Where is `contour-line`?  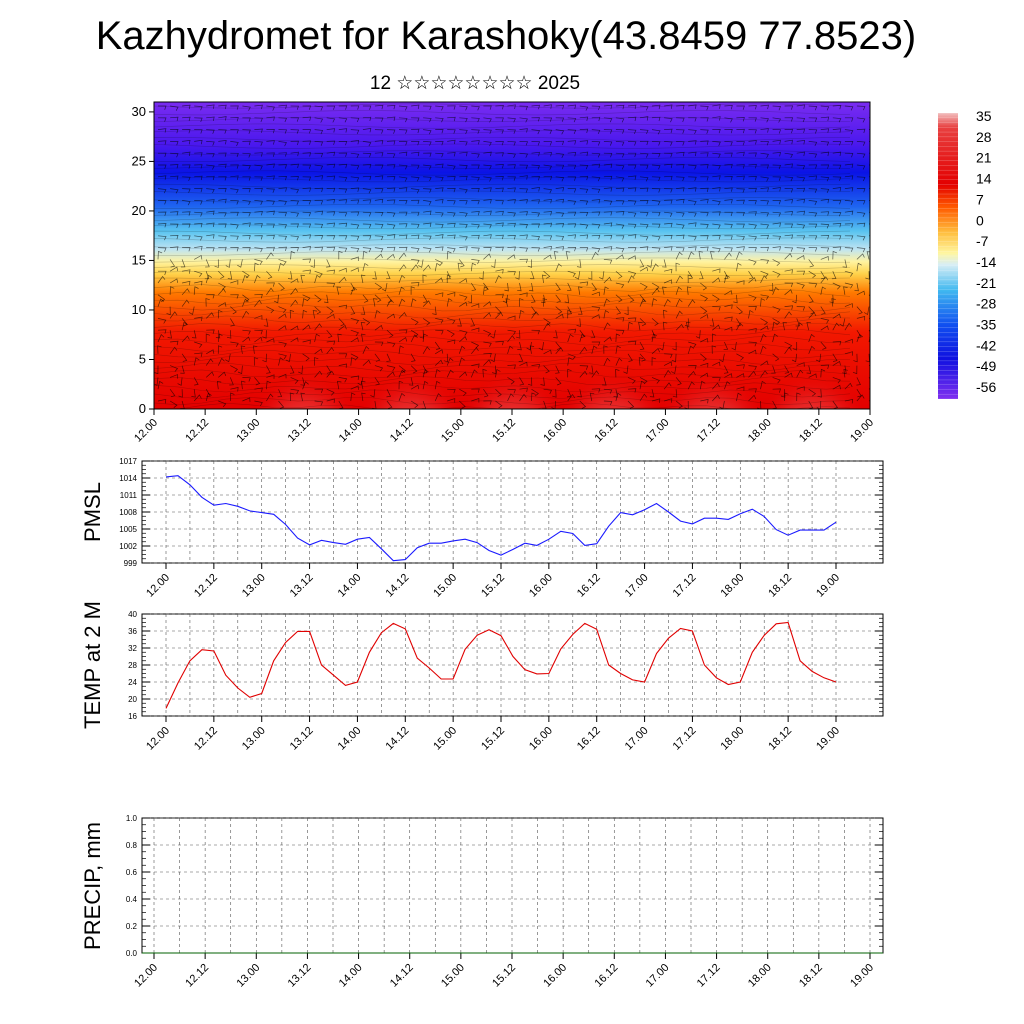
contour-line is located at coordinates (502, 139).